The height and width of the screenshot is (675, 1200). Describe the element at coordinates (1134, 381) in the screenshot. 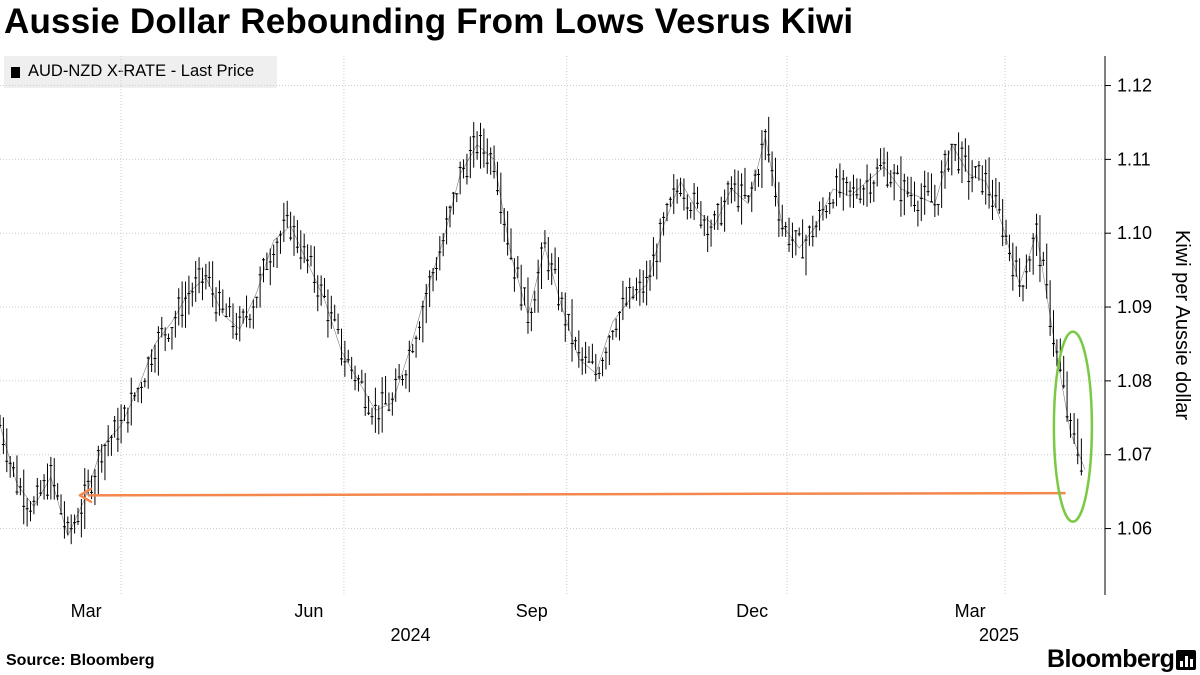

I see `y-tick-label: 1.08` at that location.